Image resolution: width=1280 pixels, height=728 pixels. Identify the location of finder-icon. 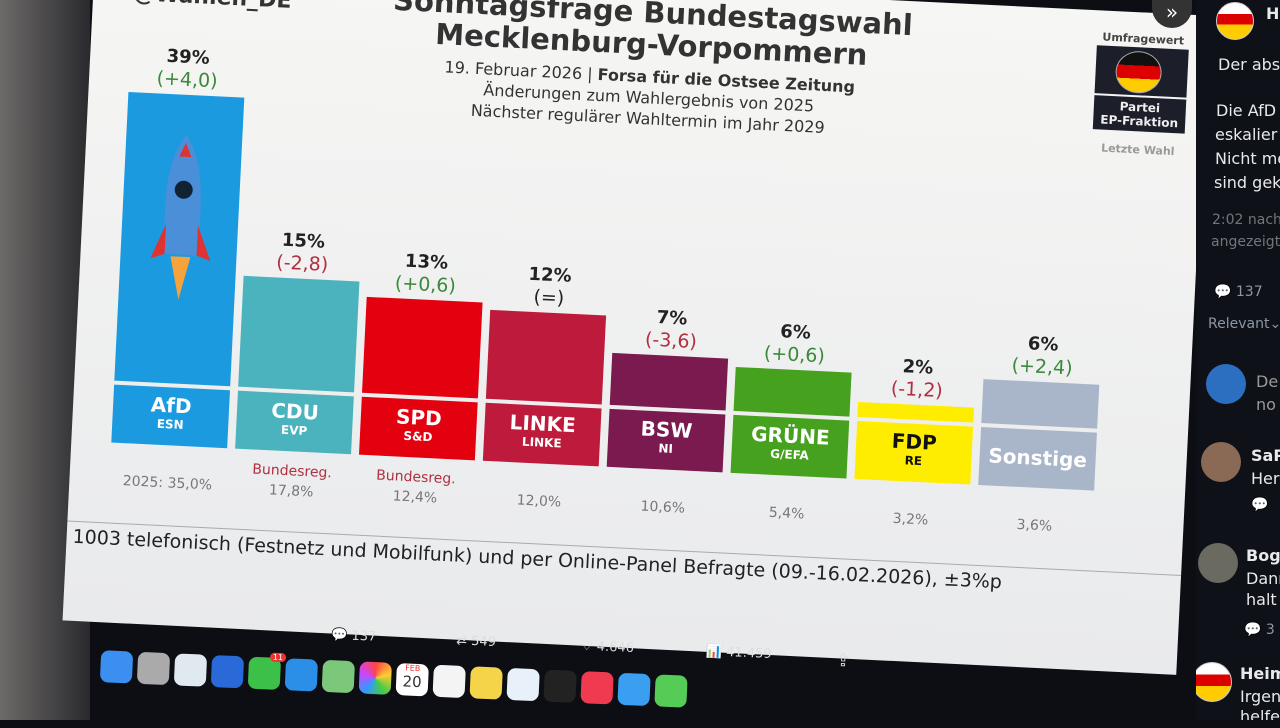
(116, 667).